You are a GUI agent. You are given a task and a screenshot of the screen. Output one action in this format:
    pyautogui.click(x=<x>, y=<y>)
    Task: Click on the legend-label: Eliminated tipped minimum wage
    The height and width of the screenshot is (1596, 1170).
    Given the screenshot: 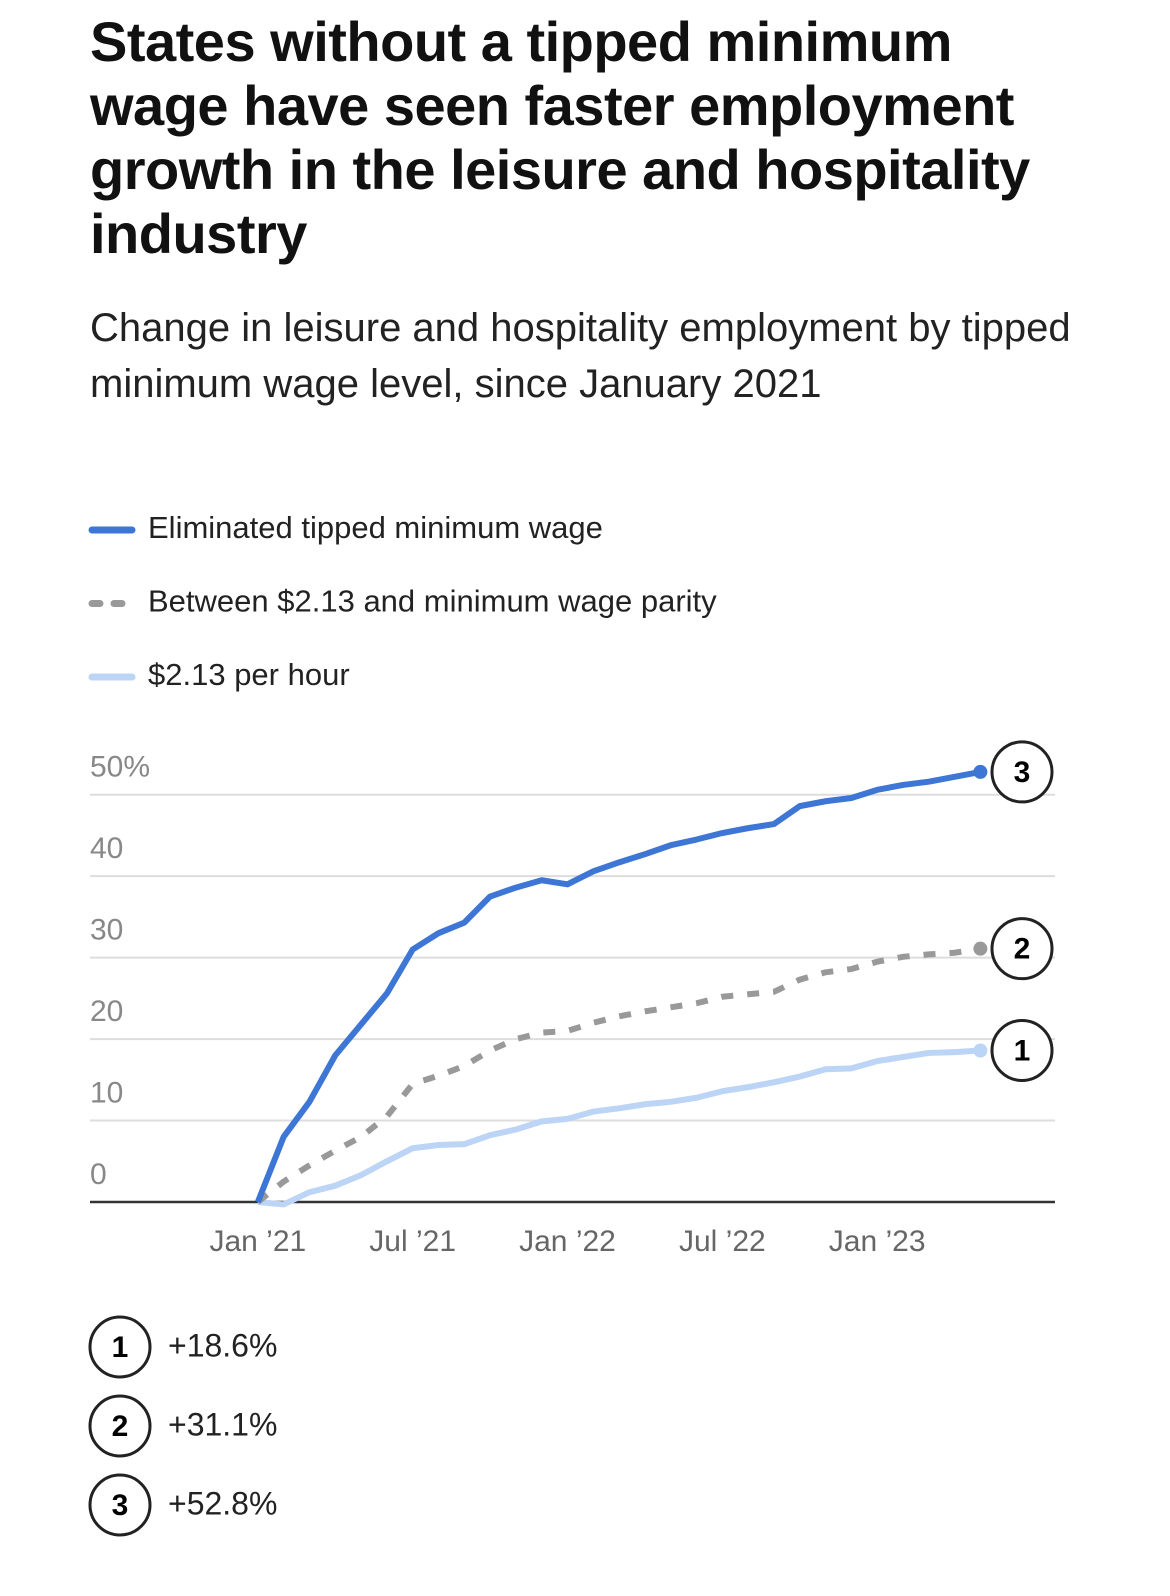 What is the action you would take?
    pyautogui.click(x=375, y=527)
    